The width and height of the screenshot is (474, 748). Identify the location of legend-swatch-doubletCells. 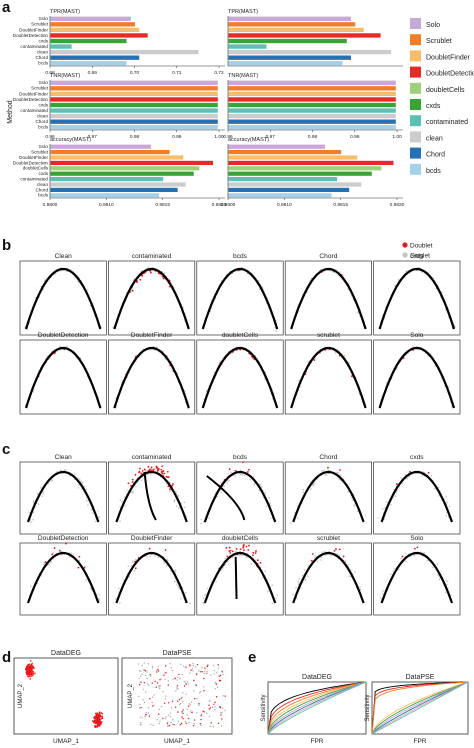
(415, 88).